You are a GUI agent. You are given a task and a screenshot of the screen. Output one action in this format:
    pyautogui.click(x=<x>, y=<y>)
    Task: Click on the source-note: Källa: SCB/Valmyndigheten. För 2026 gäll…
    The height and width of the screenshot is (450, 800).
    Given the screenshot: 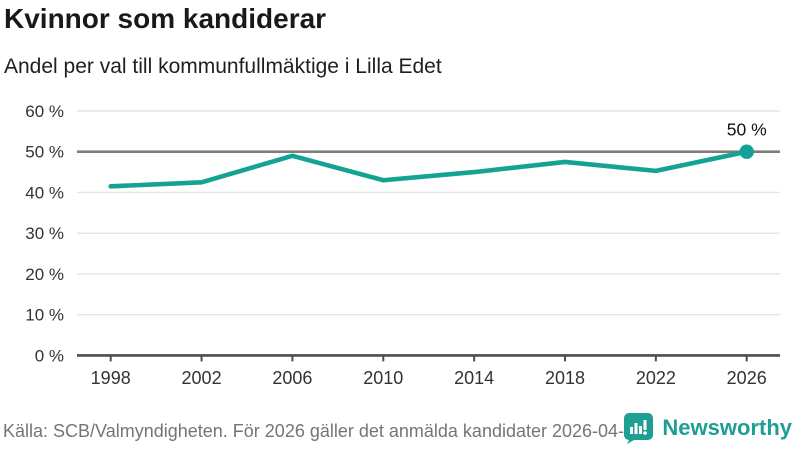 What is the action you would take?
    pyautogui.click(x=326, y=431)
    